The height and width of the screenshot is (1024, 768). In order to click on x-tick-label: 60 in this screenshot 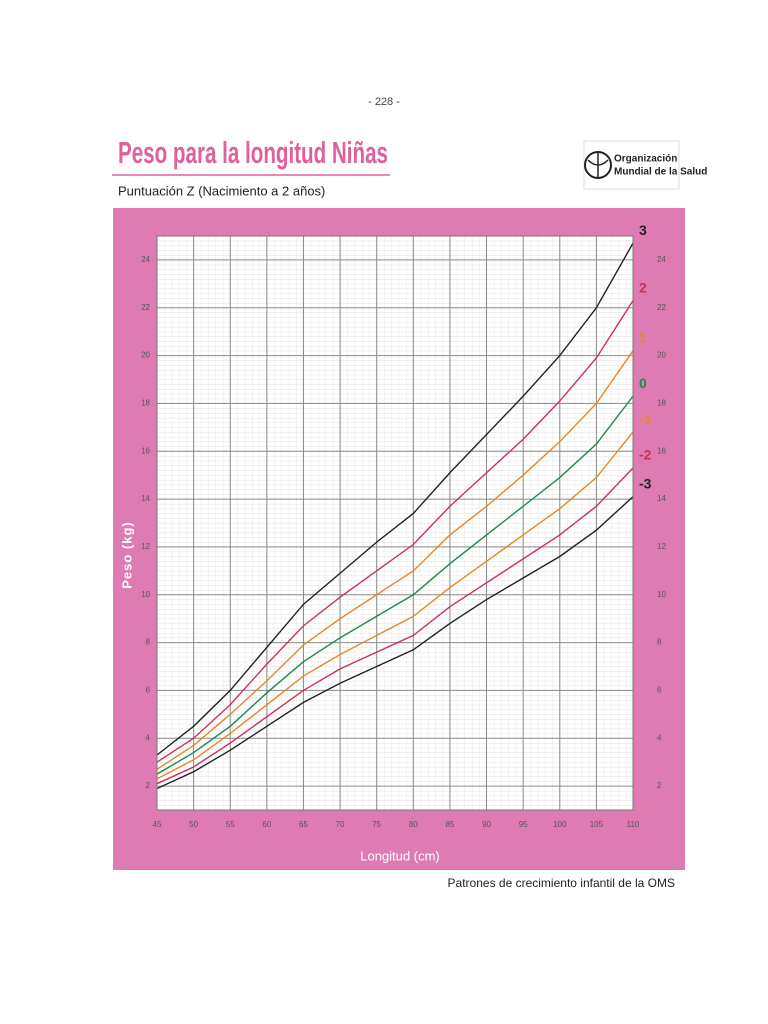, I will do `click(266, 824)`.